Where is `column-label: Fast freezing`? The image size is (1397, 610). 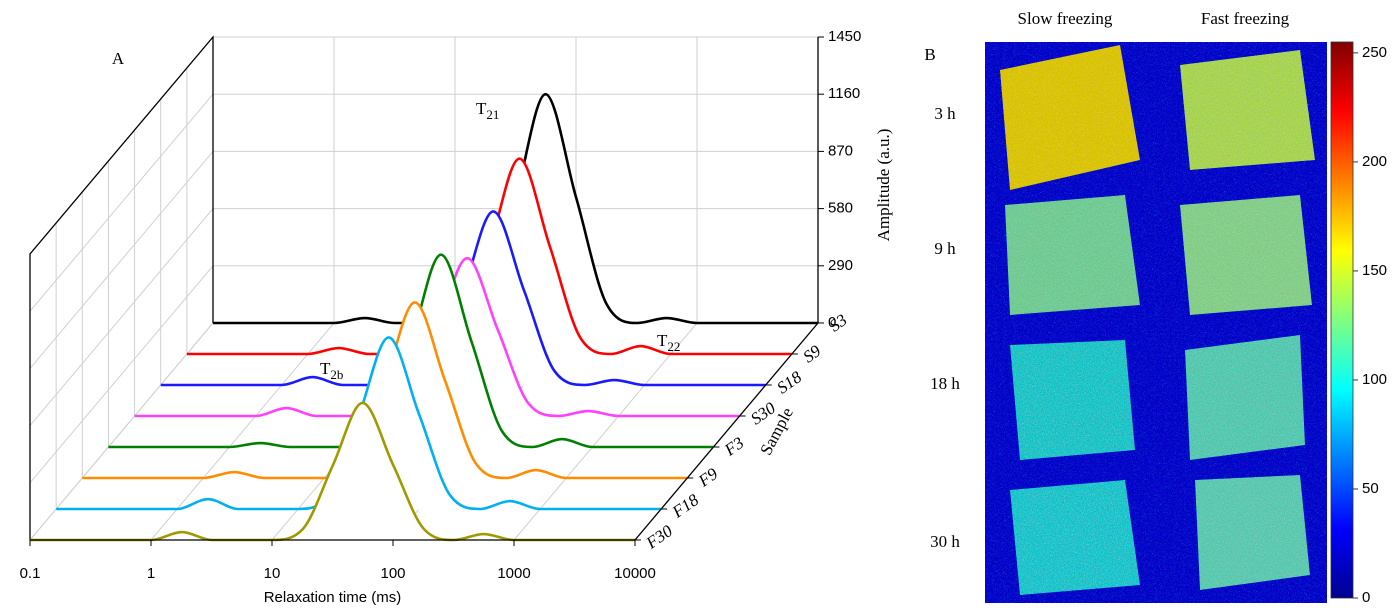
column-label: Fast freezing is located at coordinates (1245, 18).